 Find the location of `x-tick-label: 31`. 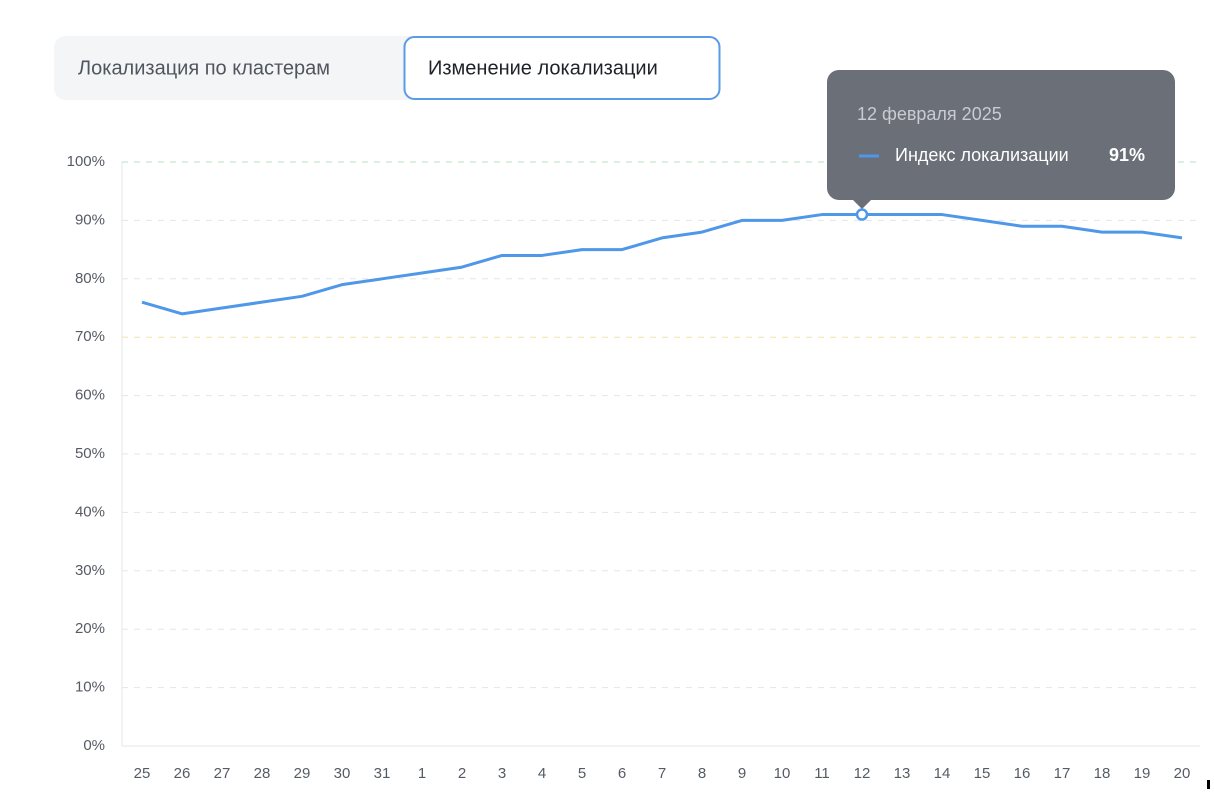

x-tick-label: 31 is located at coordinates (382, 773).